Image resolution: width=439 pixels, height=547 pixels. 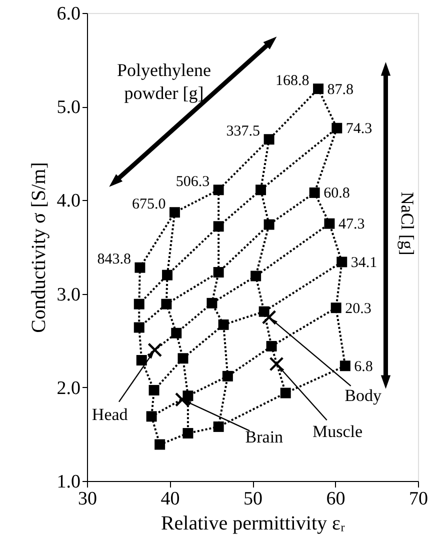 What do you see at coordinates (68, 14) in the screenshot?
I see `y-tick-label: 6.0` at bounding box center [68, 14].